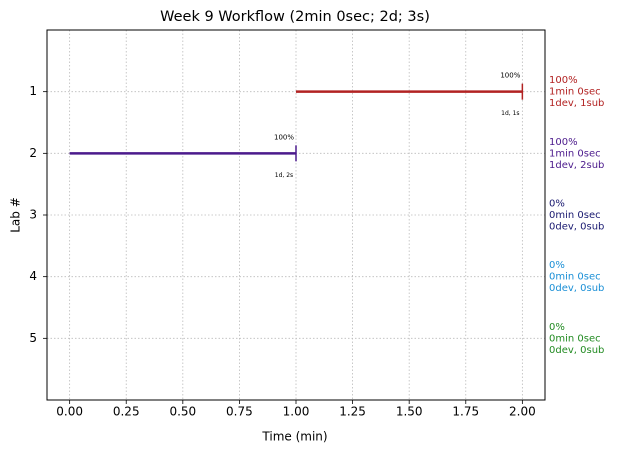  What do you see at coordinates (33, 153) in the screenshot?
I see `y-tick-label: 2` at bounding box center [33, 153].